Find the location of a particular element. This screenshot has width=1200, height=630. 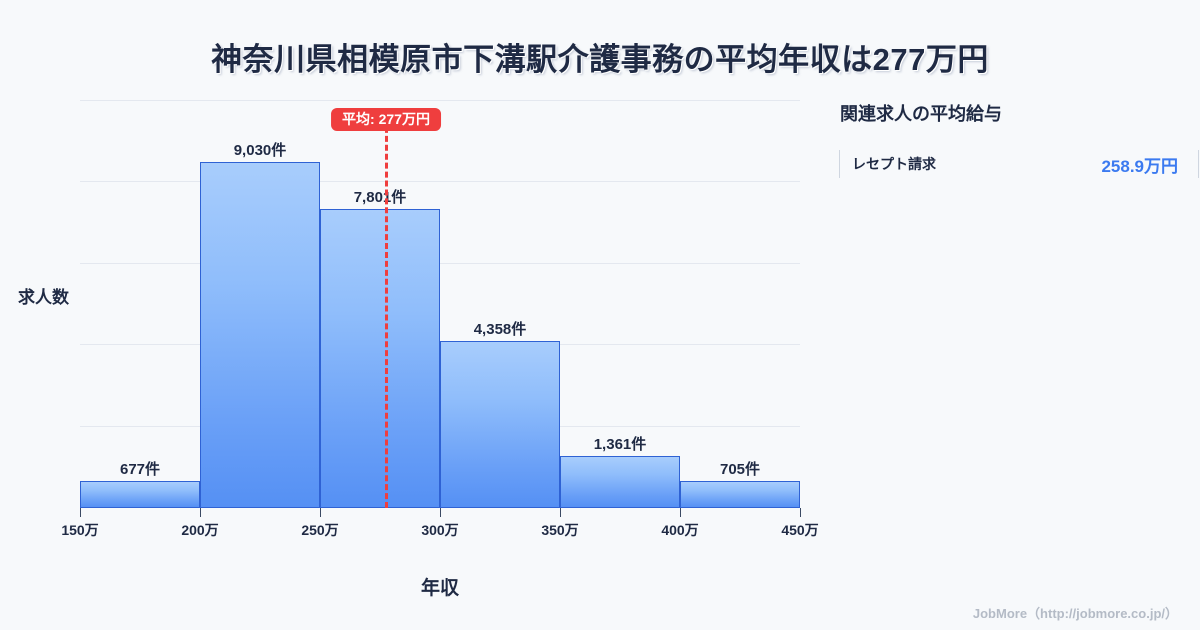

related-salary-row-label: レセプト請求 is located at coordinates (894, 164).